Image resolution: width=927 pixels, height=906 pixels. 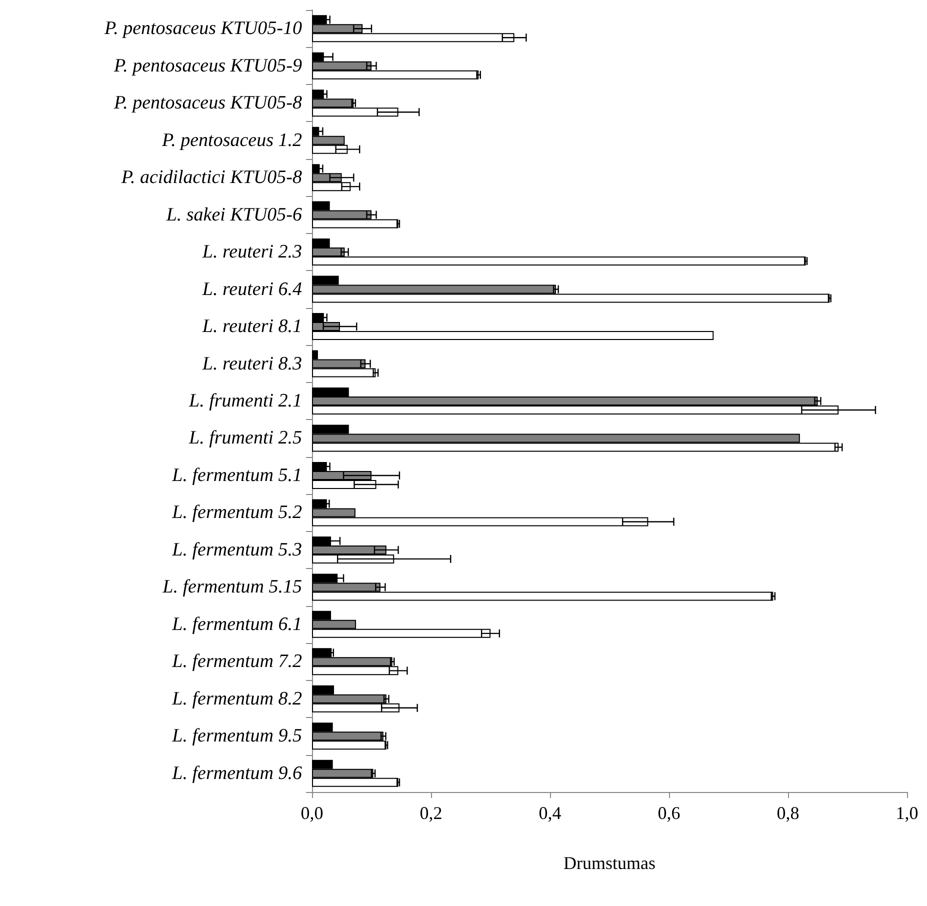 I want to click on y-tick-label: L. fermentum 7.2, so click(x=236, y=661).